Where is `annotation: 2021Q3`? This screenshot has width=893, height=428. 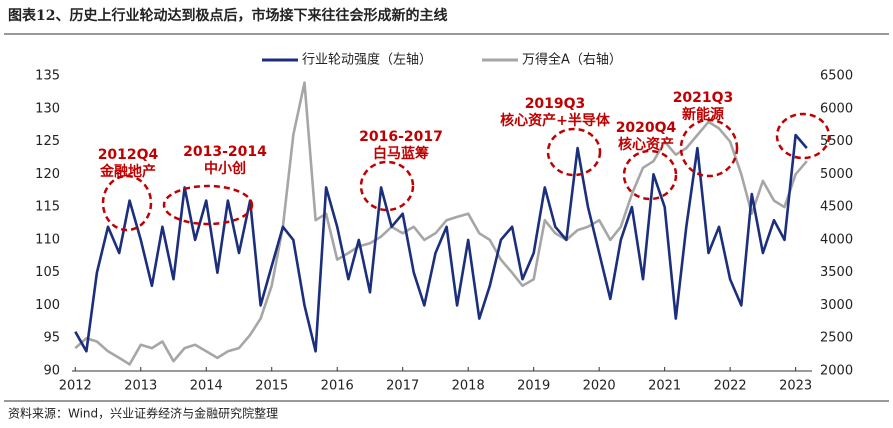 annotation: 2021Q3 is located at coordinates (703, 98).